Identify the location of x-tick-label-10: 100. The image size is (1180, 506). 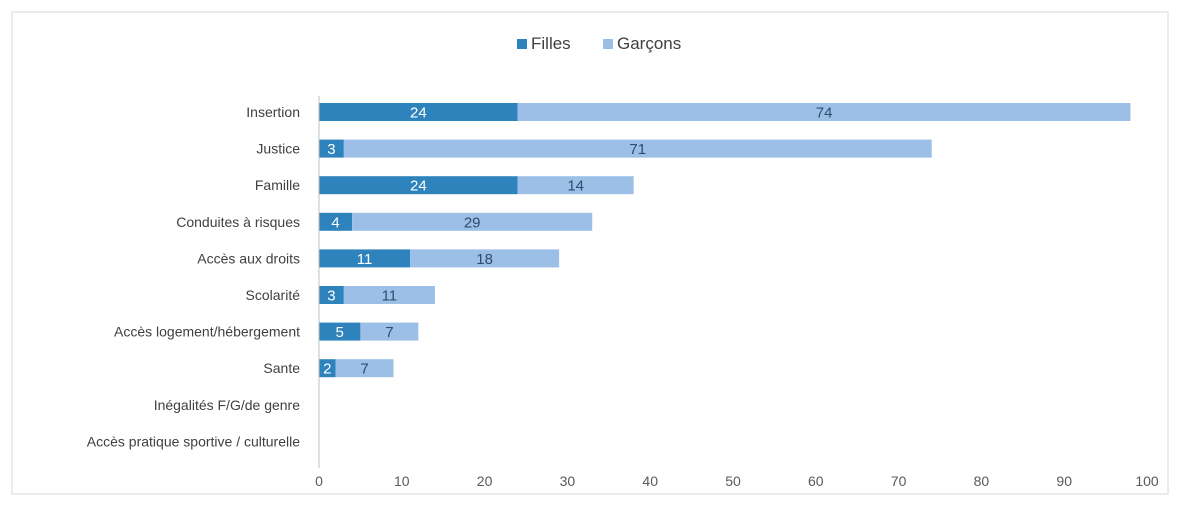
(1147, 481).